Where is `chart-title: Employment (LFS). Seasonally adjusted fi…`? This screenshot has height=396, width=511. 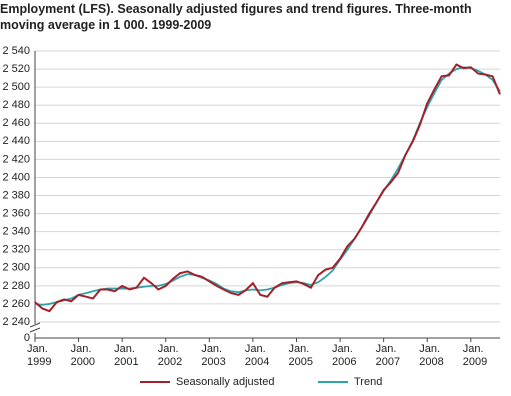 chart-title: Employment (LFS). Seasonally adjusted fi… is located at coordinates (236, 17).